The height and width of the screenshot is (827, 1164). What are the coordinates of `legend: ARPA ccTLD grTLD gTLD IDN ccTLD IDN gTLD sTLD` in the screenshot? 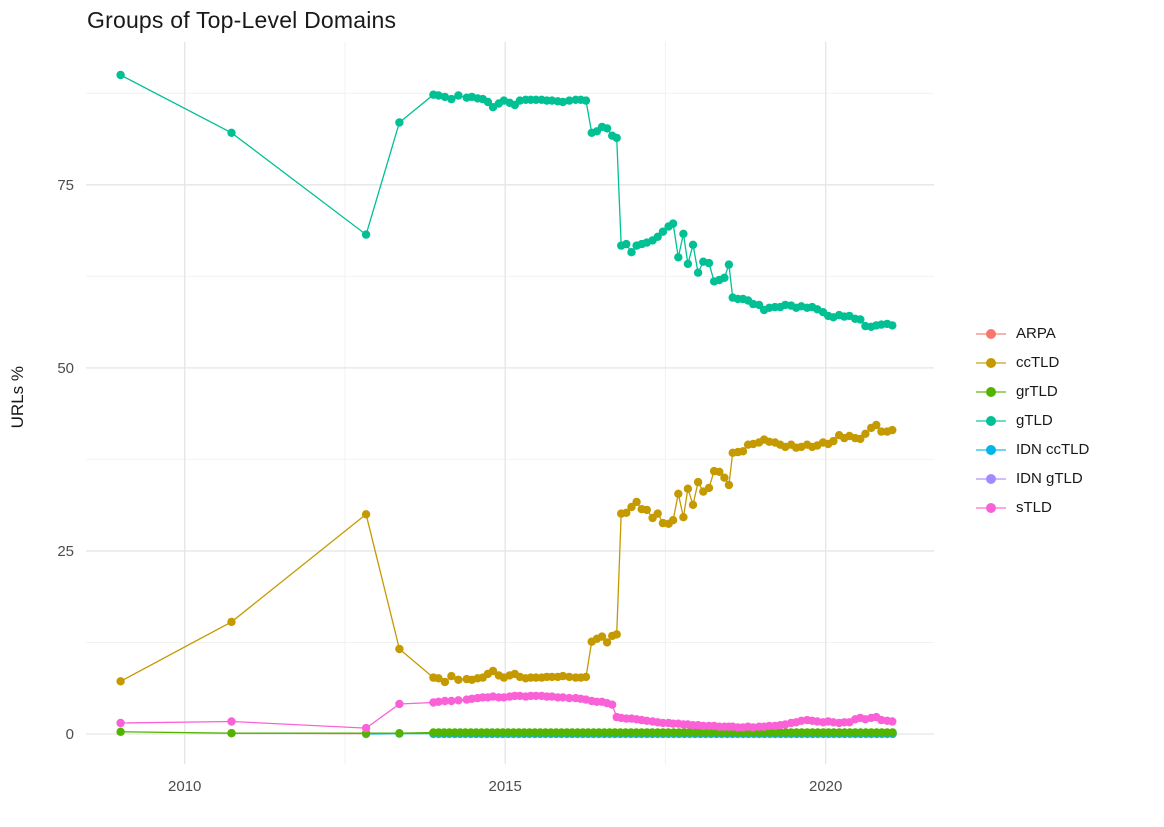 It's located at (1031, 420).